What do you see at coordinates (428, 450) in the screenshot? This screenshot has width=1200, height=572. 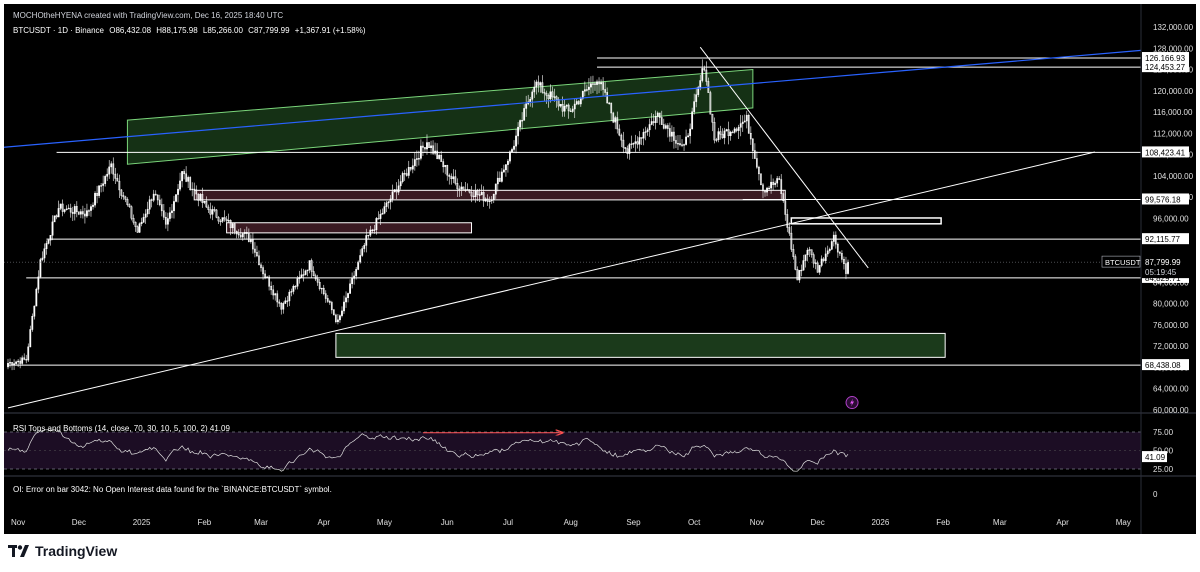 I see `rsi-line` at bounding box center [428, 450].